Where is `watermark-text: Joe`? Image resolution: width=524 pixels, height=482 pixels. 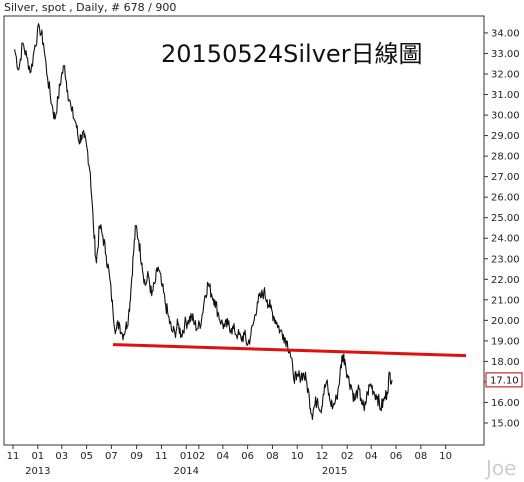 watermark-text: Joe is located at coordinates (501, 468).